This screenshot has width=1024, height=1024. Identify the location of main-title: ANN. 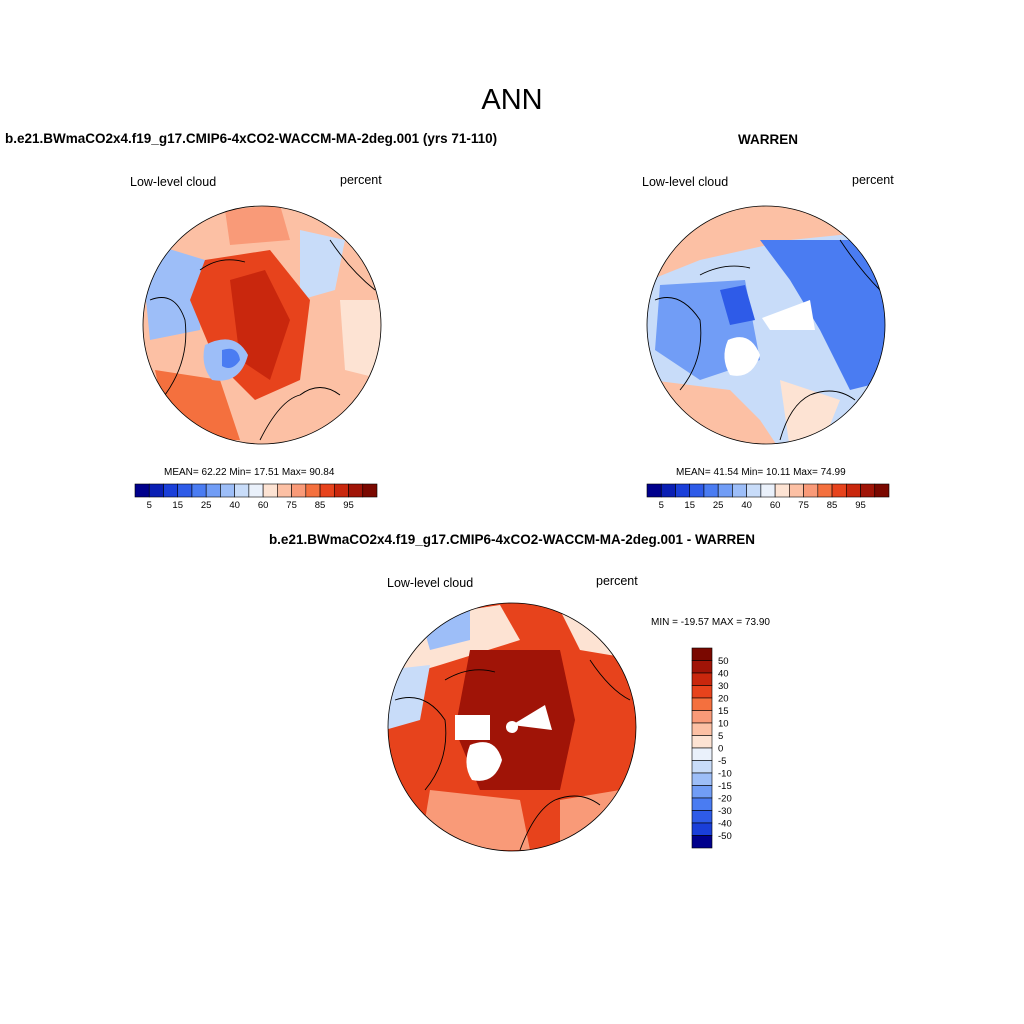
(512, 100).